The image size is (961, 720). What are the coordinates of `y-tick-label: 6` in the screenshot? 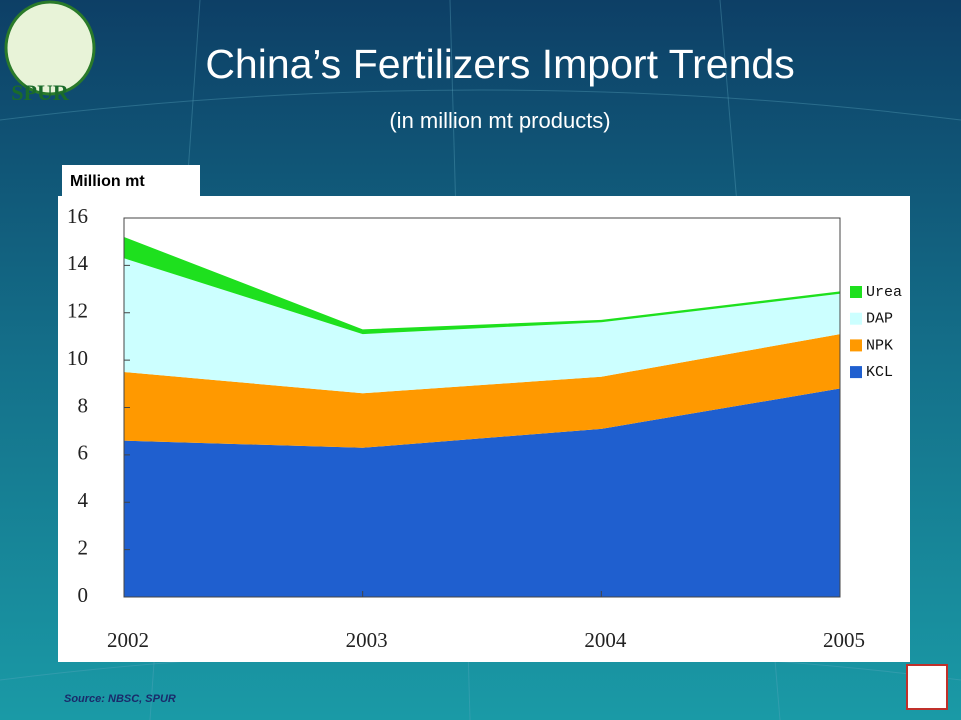 It's located at (83, 453).